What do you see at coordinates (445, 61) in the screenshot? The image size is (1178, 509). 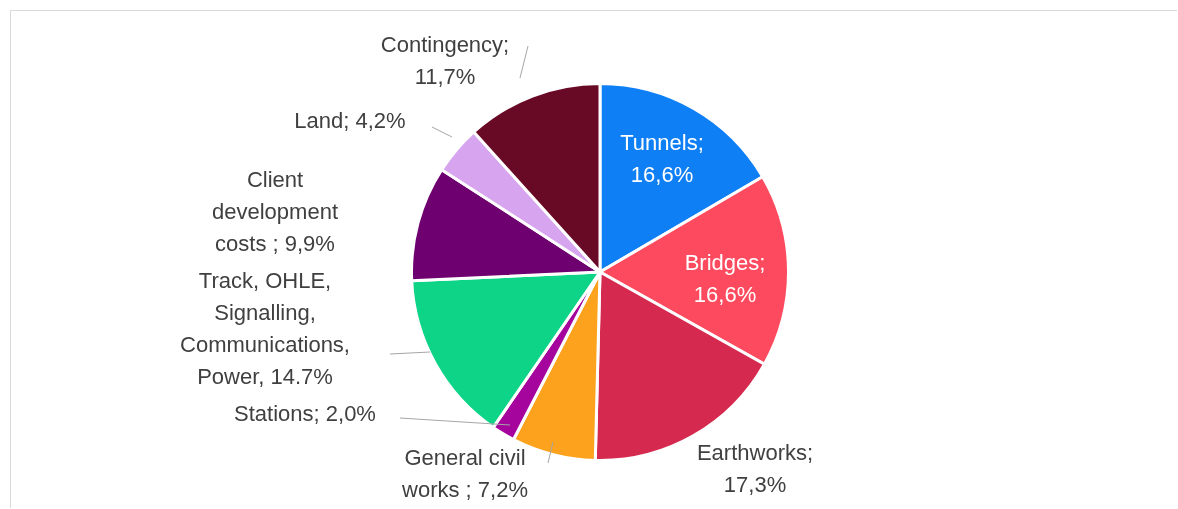 I see `slice-label: Contingency; 11,7%` at bounding box center [445, 61].